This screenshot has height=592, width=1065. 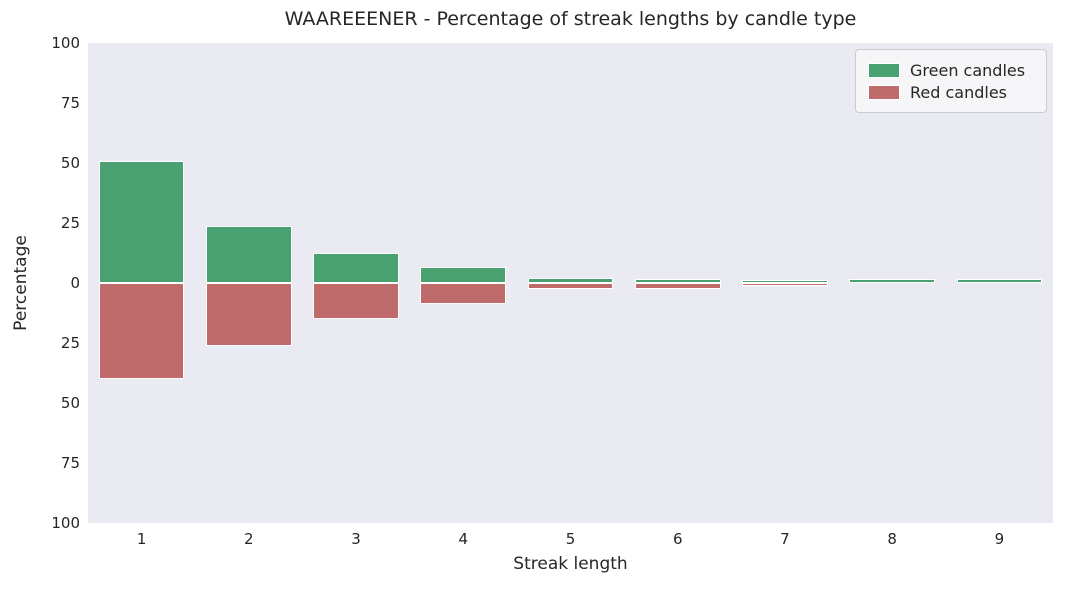 I want to click on legend-row-red: Red candles, so click(x=951, y=92).